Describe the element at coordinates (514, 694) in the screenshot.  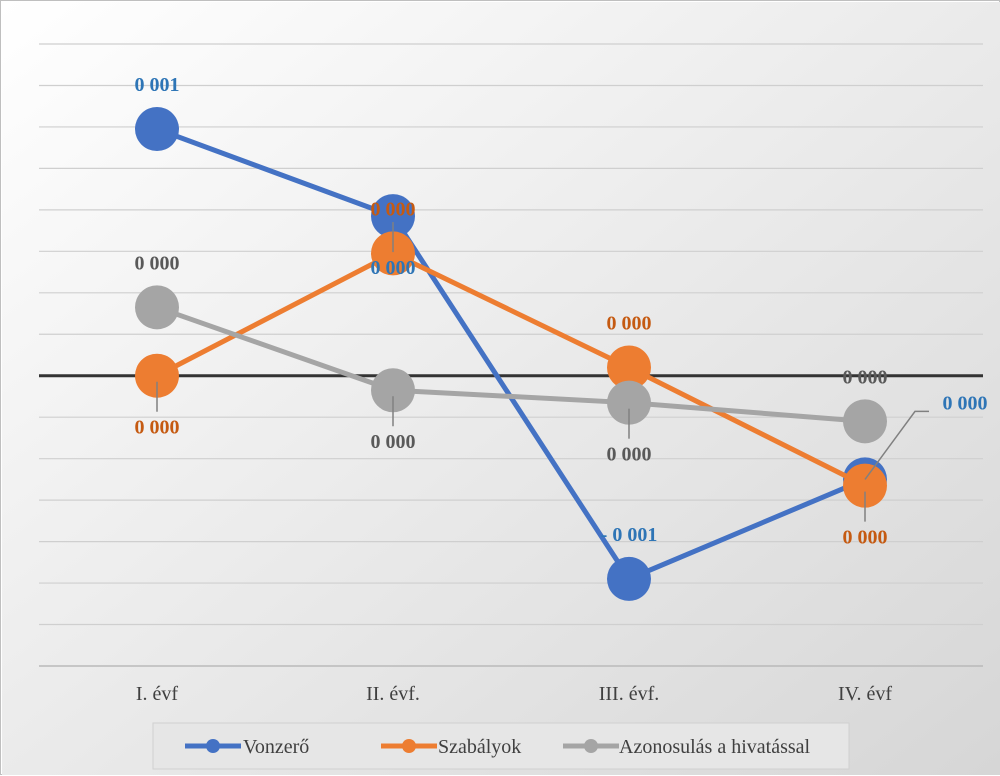
I see `x-axis-ticks: I. évf II. évf. III. évf. IV. évf` at that location.